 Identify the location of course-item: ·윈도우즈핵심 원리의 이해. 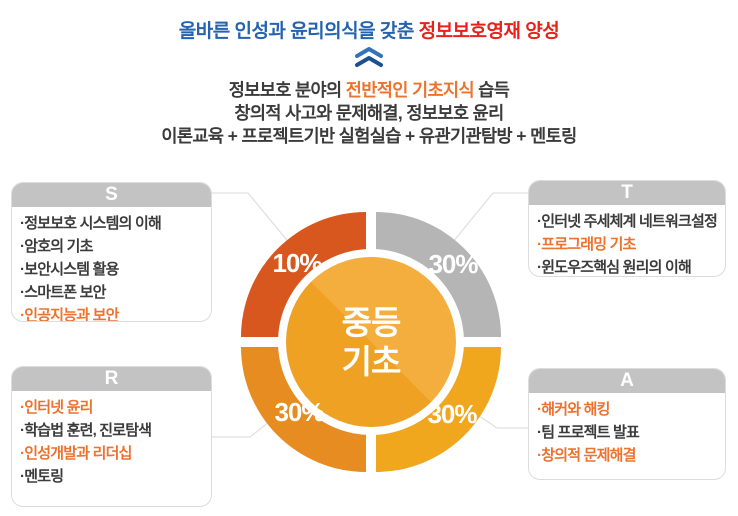
(627, 266).